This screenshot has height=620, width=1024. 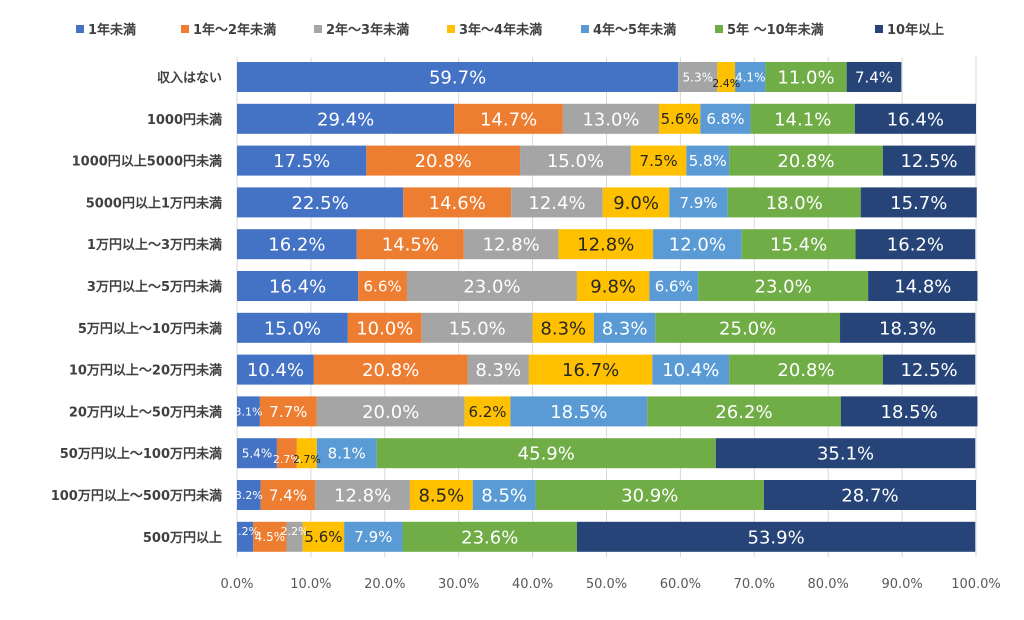 I want to click on x-tick-label: 30.0%, so click(x=458, y=584).